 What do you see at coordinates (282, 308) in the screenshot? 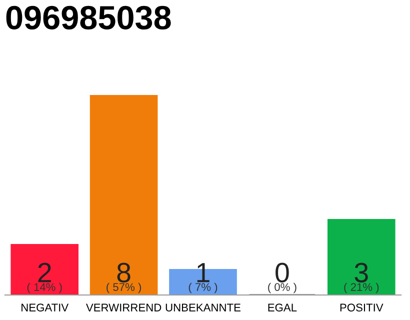
I see `x-tick-label: EGAL` at bounding box center [282, 308].